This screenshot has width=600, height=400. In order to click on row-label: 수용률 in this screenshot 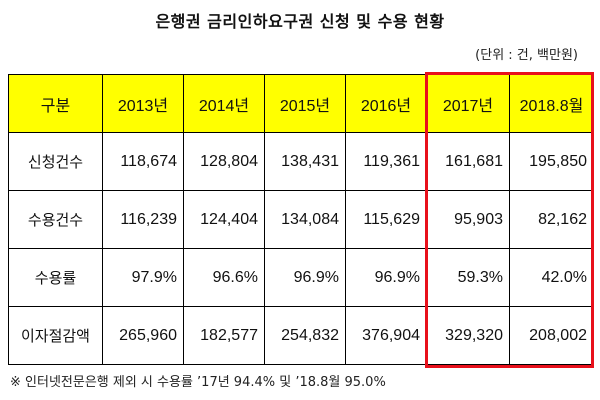, I will do `click(55, 277)`.